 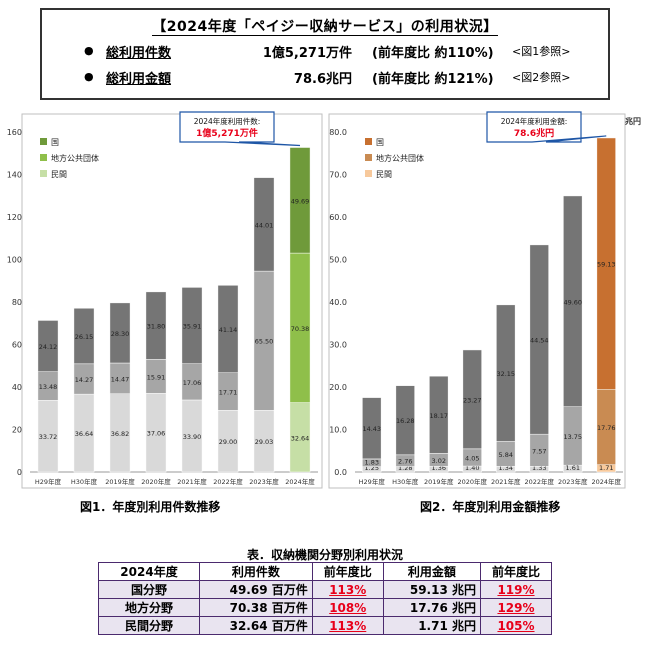 What do you see at coordinates (139, 79) in the screenshot?
I see `summary-amount-label: 総利用金額` at bounding box center [139, 79].